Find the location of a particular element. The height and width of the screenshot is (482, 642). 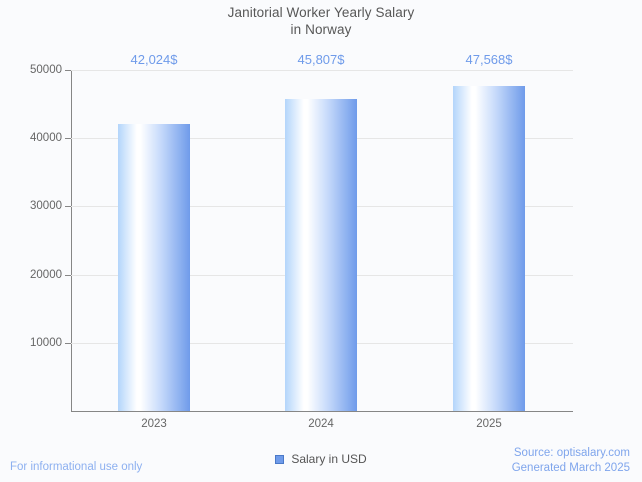

bar-2024 is located at coordinates (321, 255).